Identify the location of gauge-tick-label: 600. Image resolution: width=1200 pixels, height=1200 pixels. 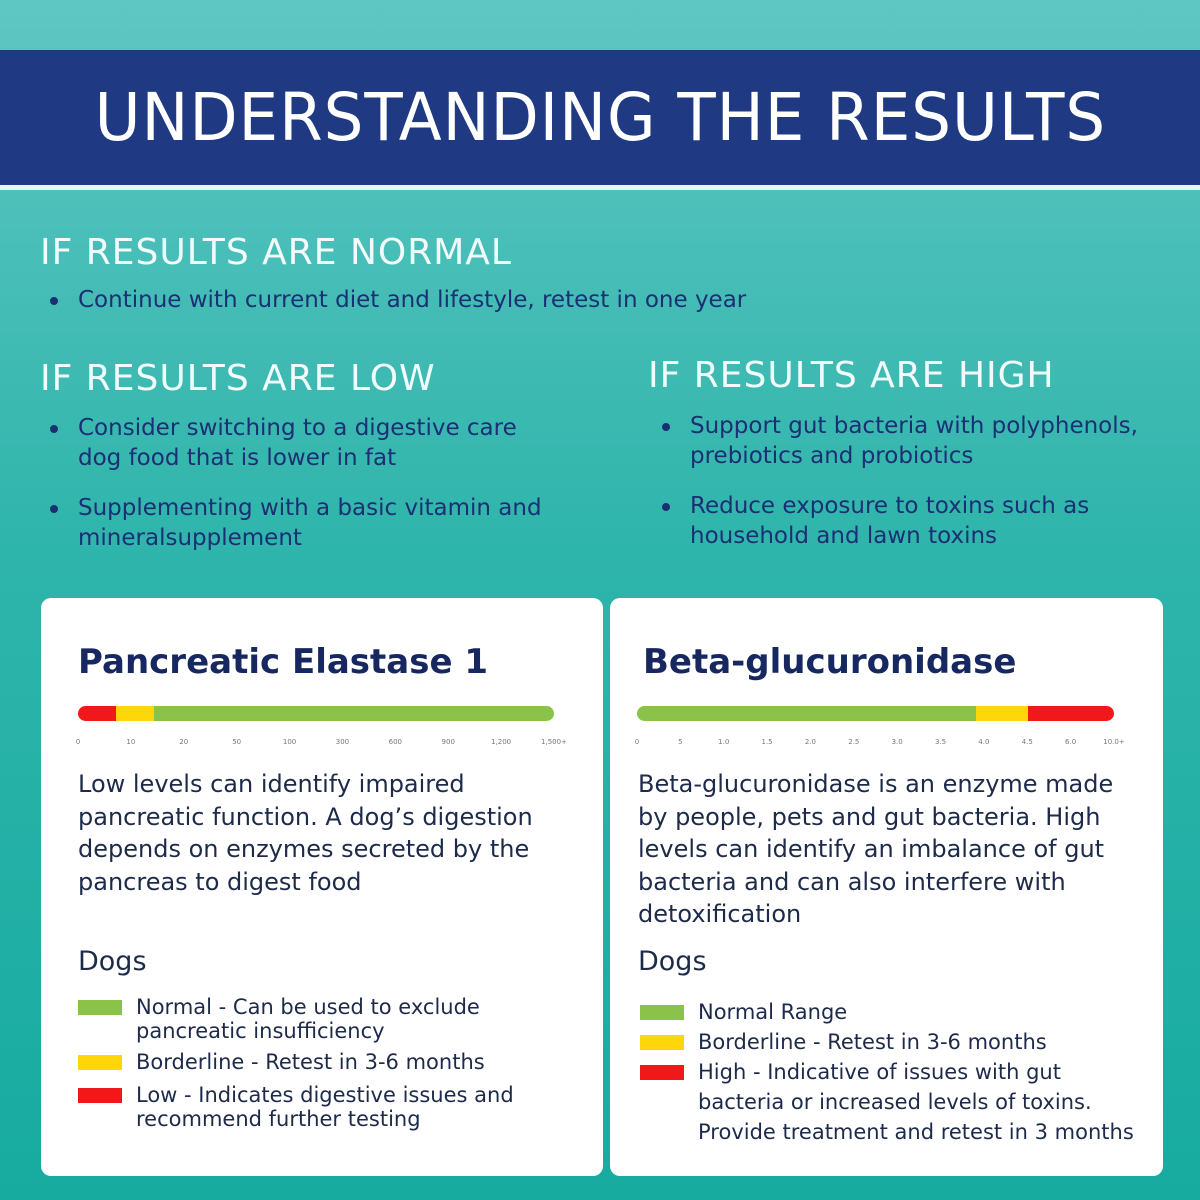
(395, 742).